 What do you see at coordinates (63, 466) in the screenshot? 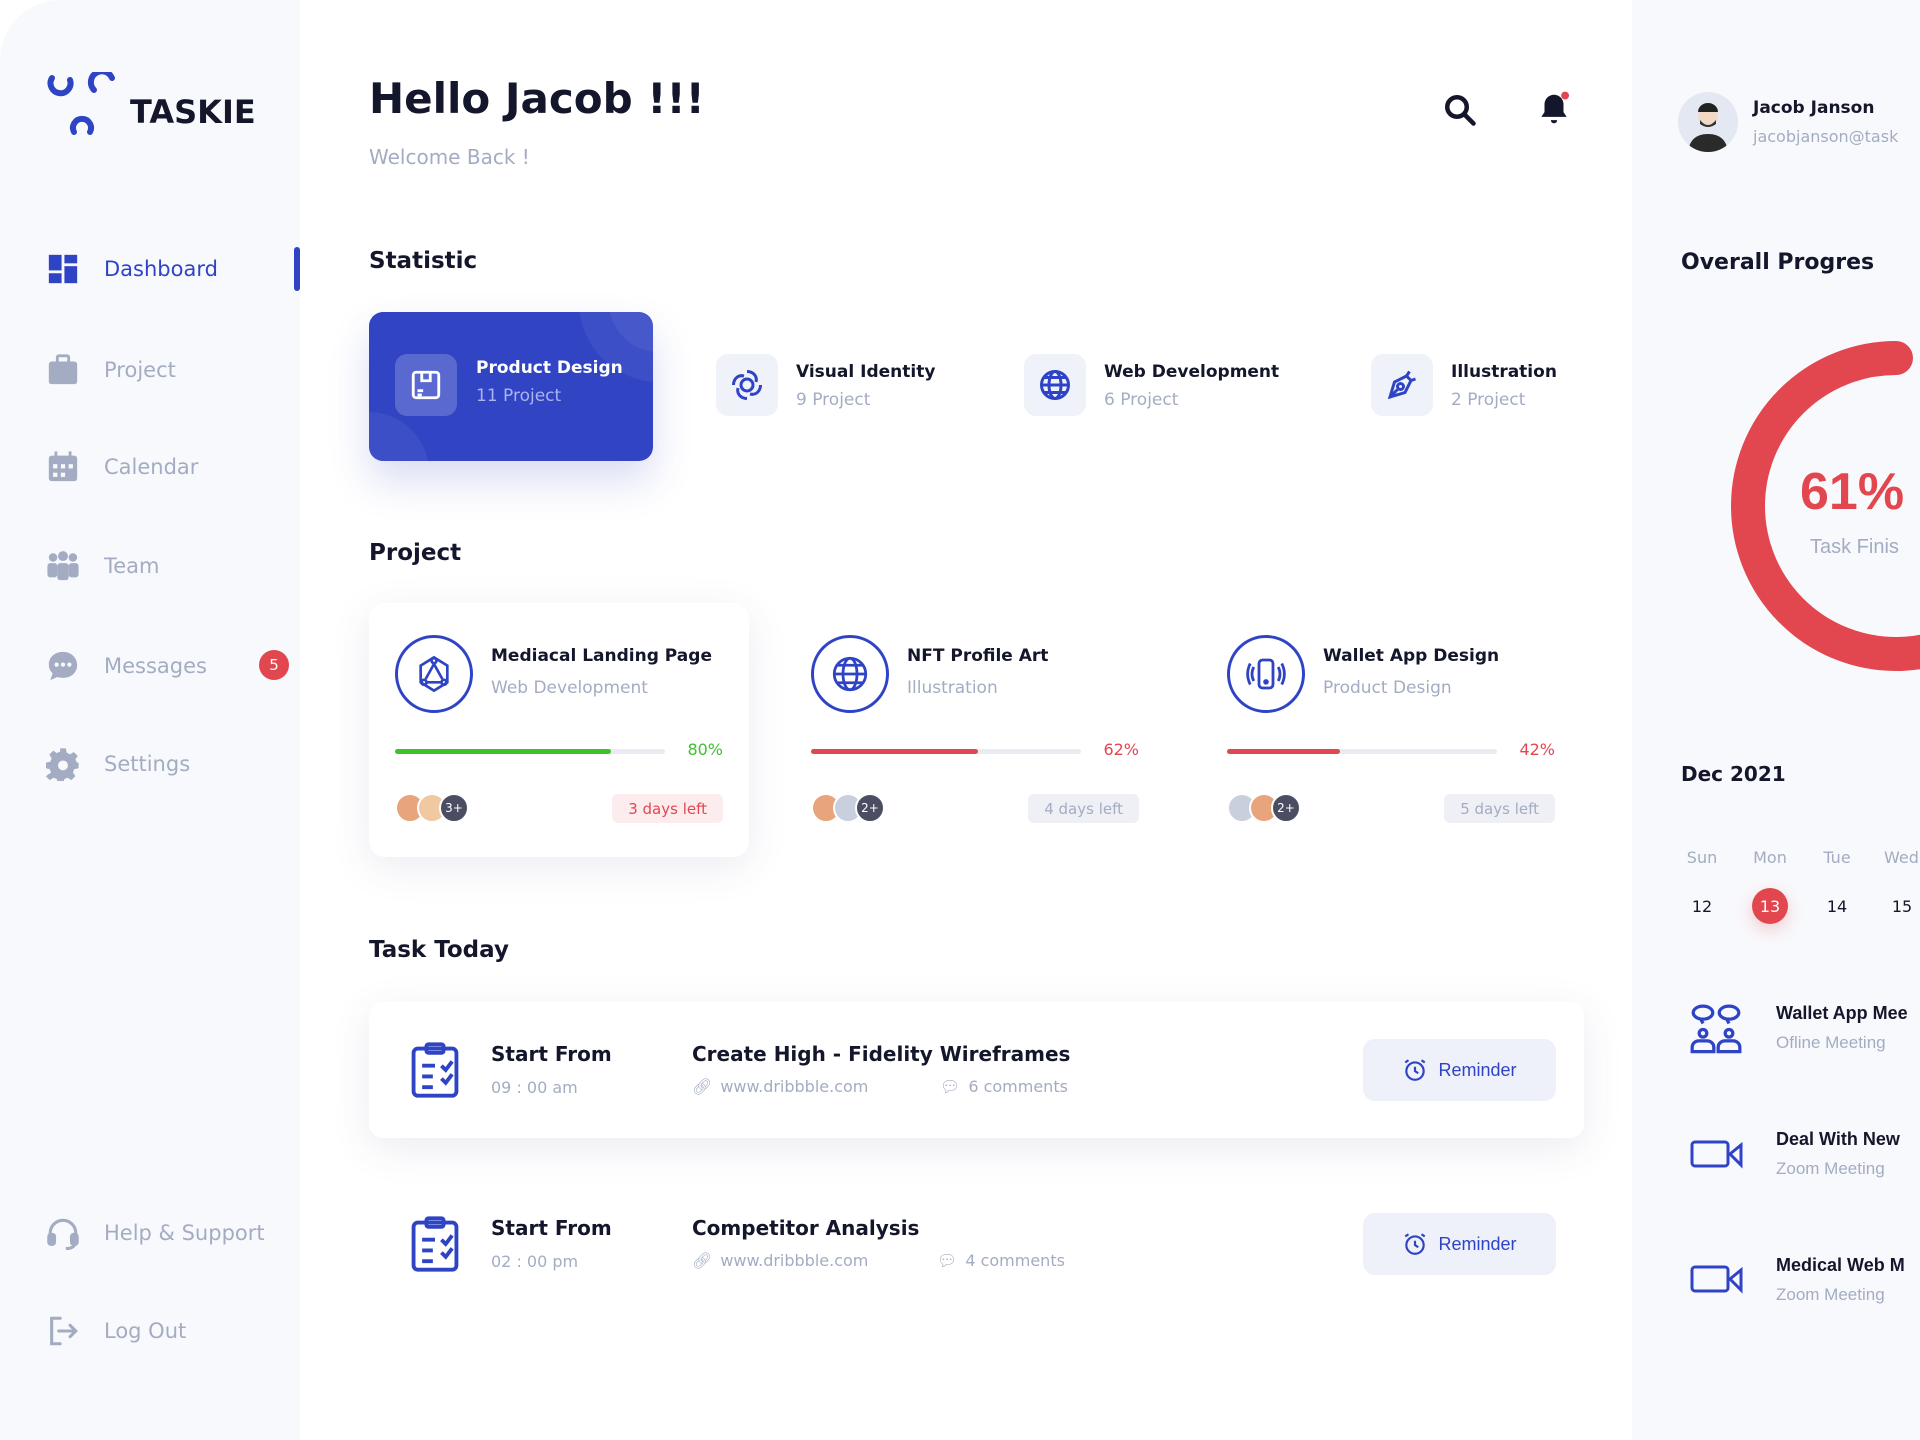
I see `calendar-icon` at bounding box center [63, 466].